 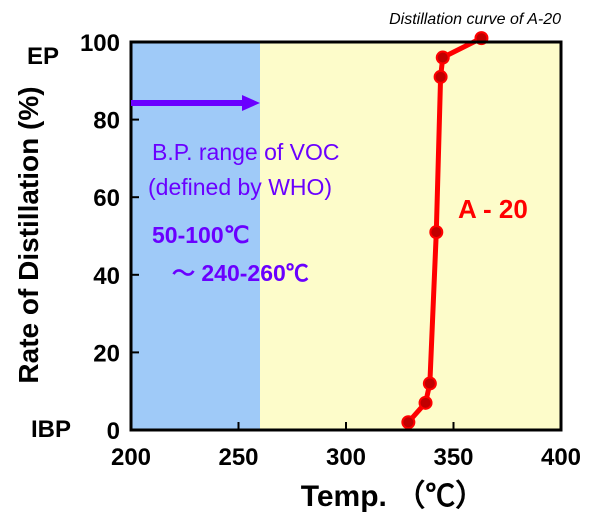 What do you see at coordinates (240, 273) in the screenshot?
I see `bp-high-label: ～ 240-260℃` at bounding box center [240, 273].